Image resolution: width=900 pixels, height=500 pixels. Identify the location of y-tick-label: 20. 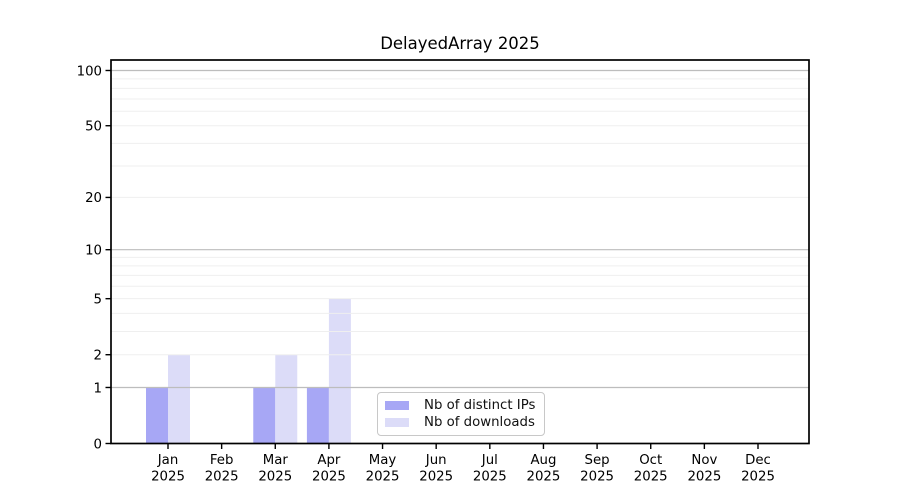
(93, 198).